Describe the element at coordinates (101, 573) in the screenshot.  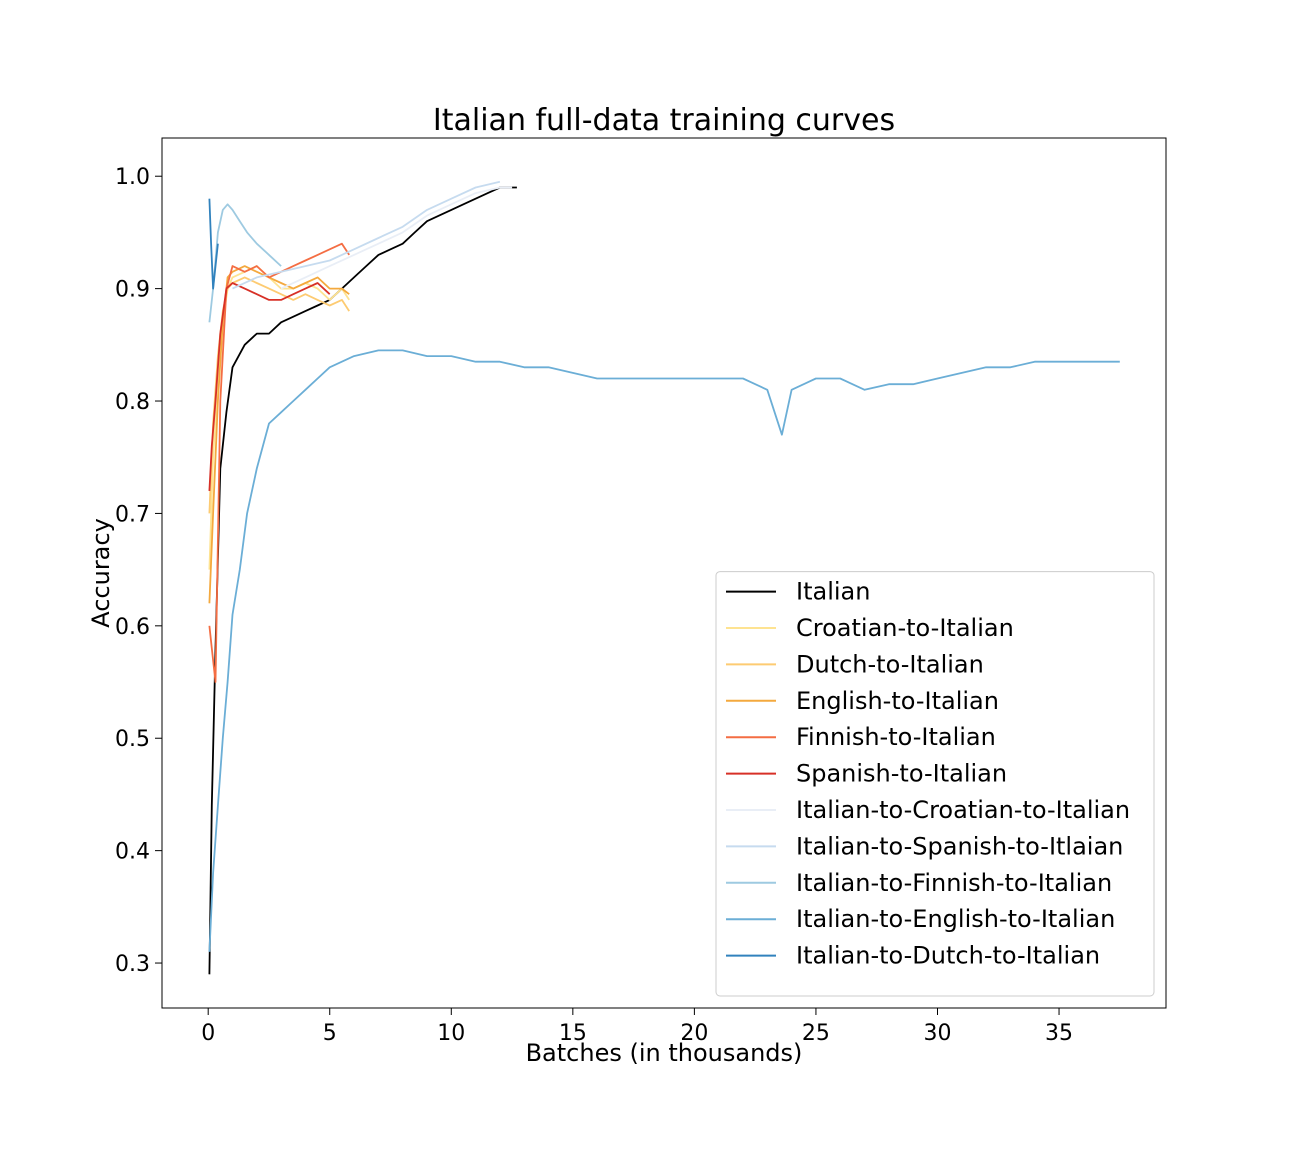
I see `y-axis-label: Accuracy` at that location.